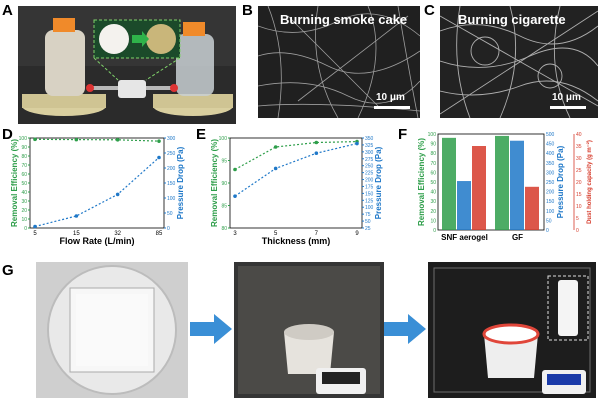  I want to click on chamber-clean-illustration, so click(512, 330).